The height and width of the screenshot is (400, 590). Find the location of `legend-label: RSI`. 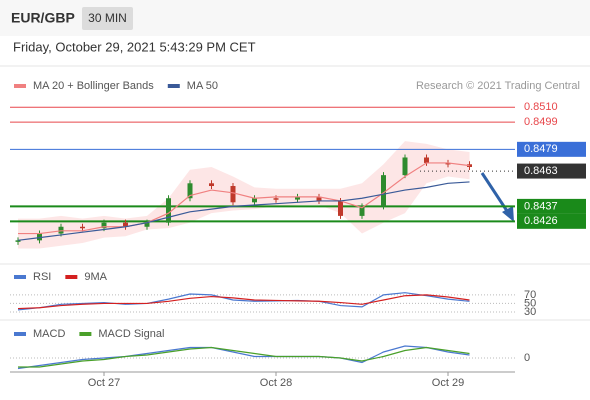

legend-label: RSI is located at coordinates (42, 277).